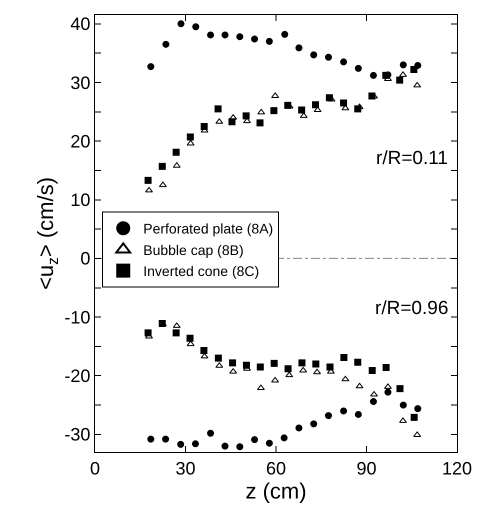  What do you see at coordinates (276, 468) in the screenshot?
I see `x-tick-label: 60` at bounding box center [276, 468].